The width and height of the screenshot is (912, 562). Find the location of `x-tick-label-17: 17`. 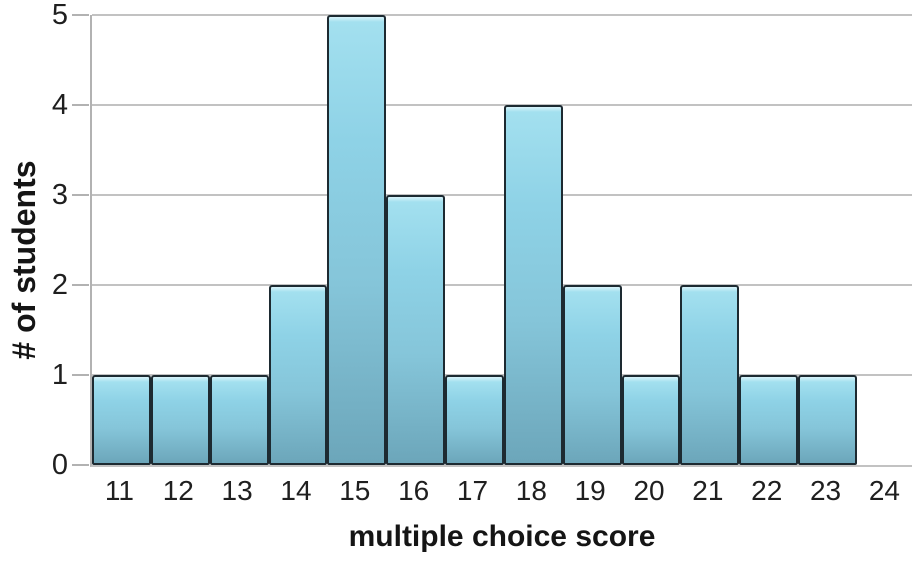

x-tick-label-17: 17 is located at coordinates (472, 490).